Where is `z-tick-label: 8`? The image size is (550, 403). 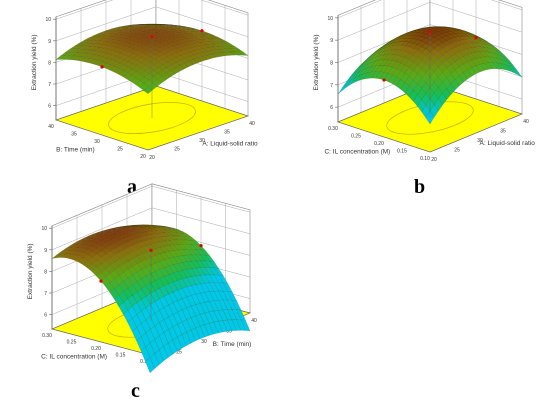 z-tick-label: 8 is located at coordinates (45, 272).